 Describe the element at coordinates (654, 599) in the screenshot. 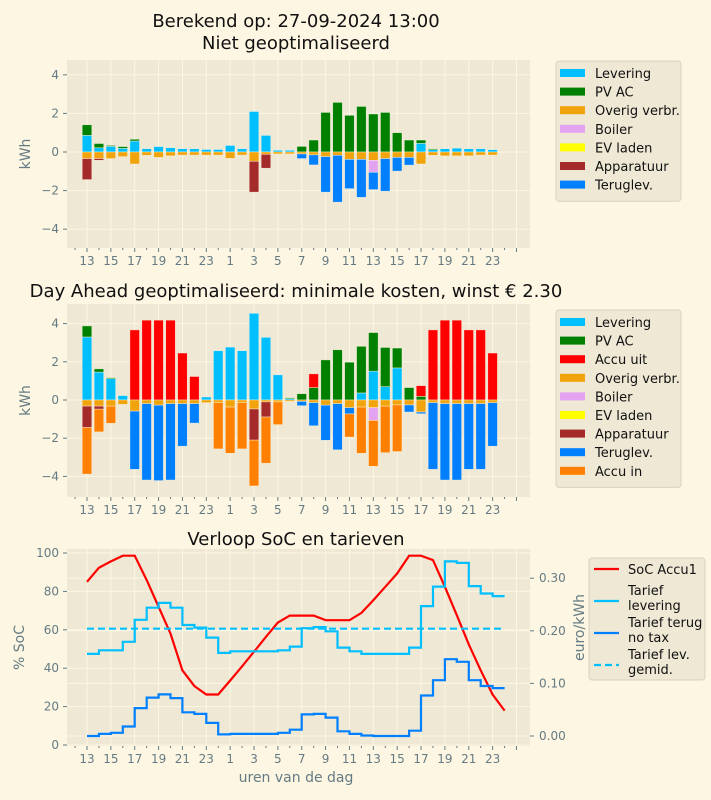

I see `legend-label: Tarief levering` at that location.